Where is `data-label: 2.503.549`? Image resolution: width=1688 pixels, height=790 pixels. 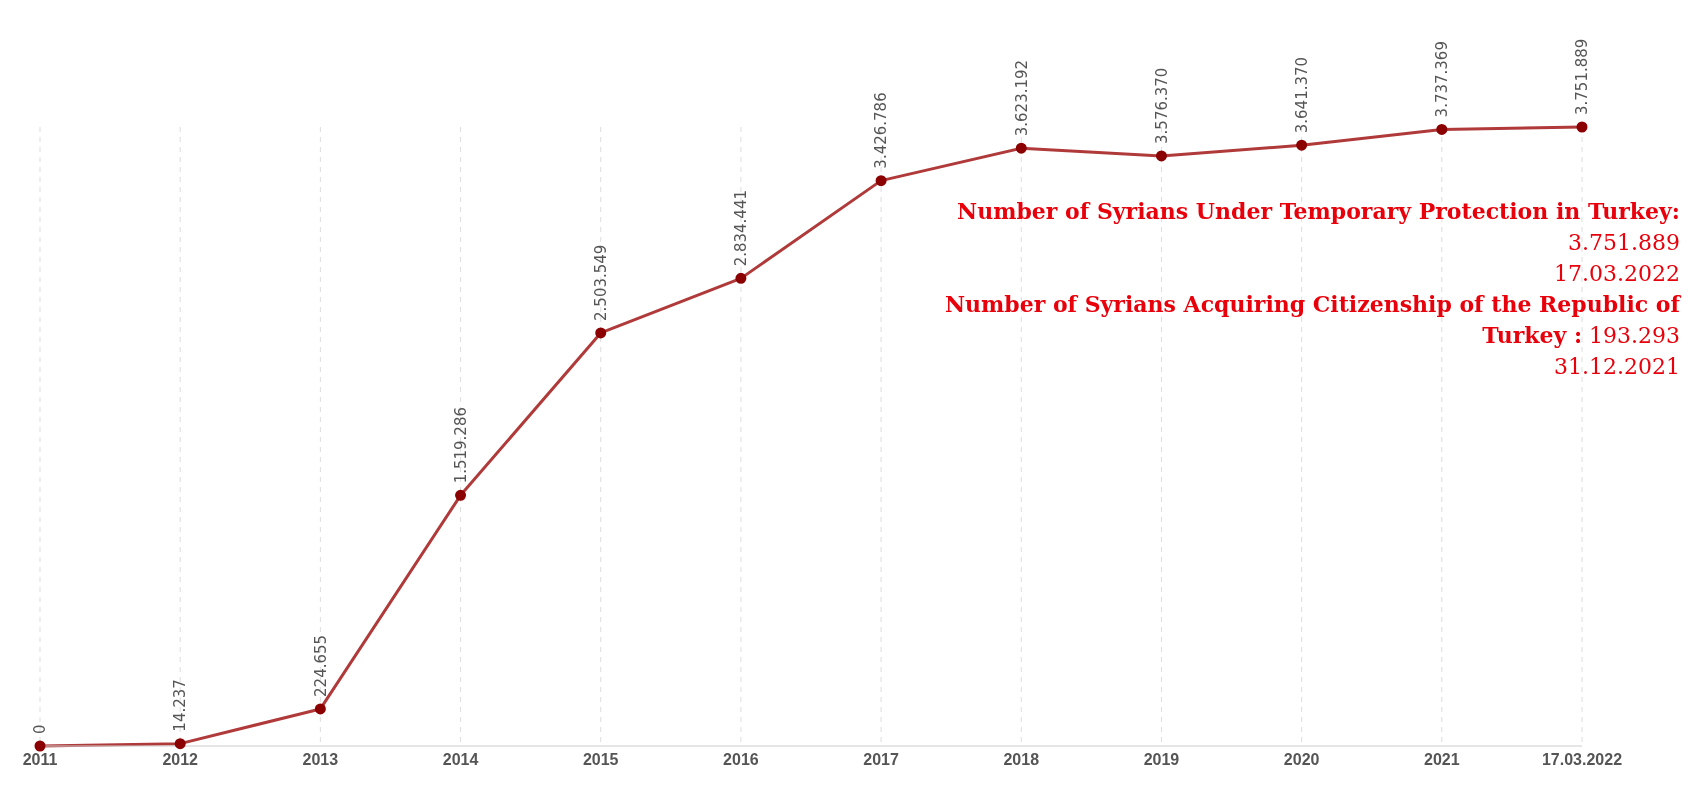
data-label: 2.503.549 is located at coordinates (600, 282).